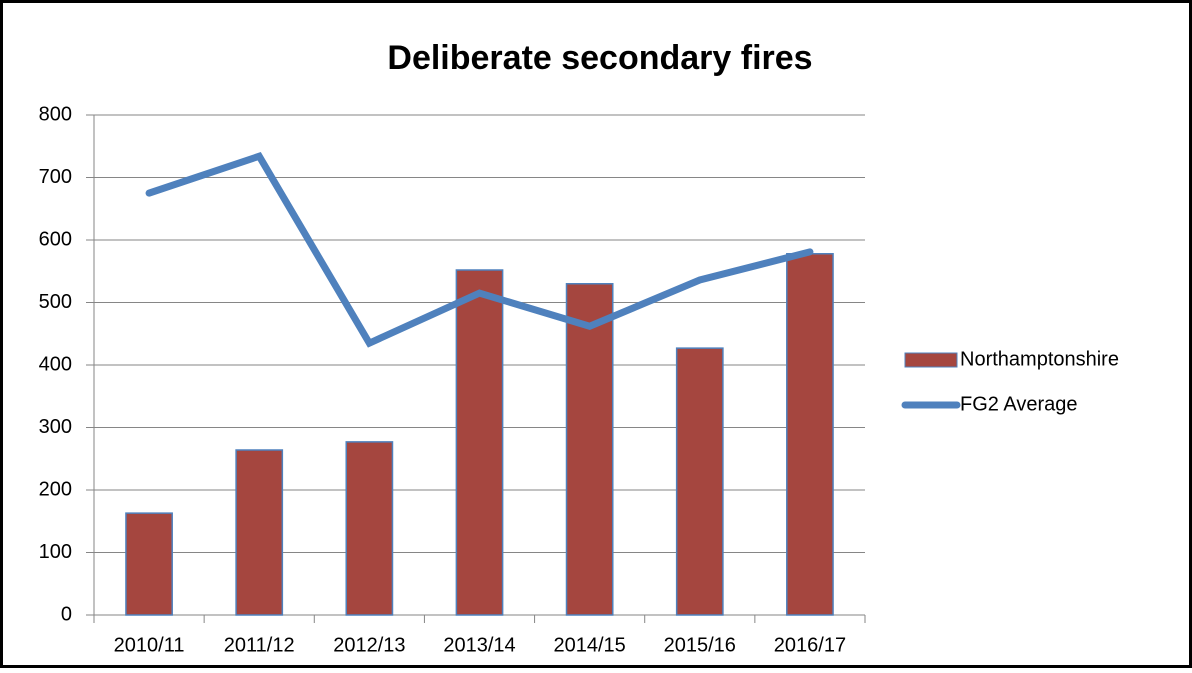  I want to click on x-tick-label: 2014/15, so click(589, 645).